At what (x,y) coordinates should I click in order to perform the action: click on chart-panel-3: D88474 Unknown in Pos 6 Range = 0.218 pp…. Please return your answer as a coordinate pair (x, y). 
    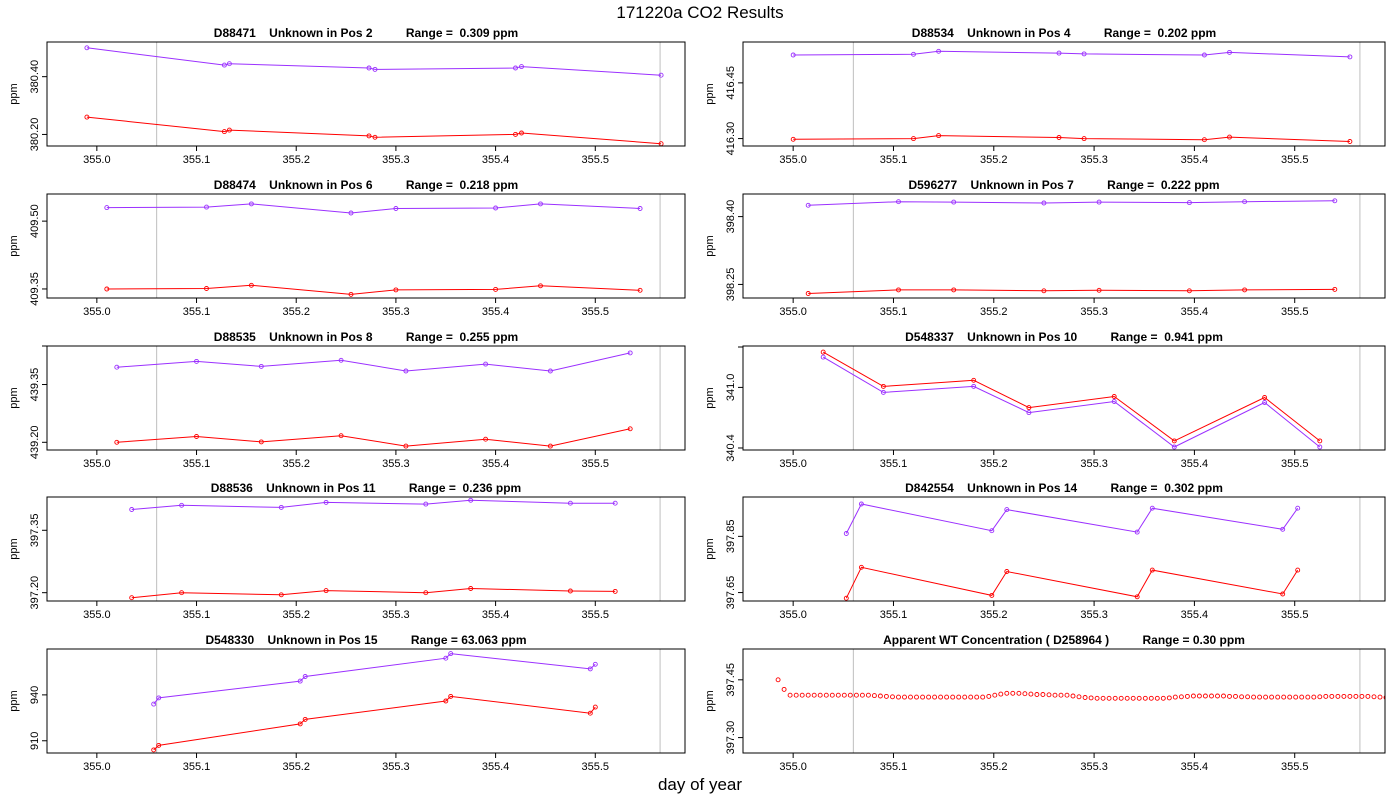
    Looking at the image, I should click on (347, 248).